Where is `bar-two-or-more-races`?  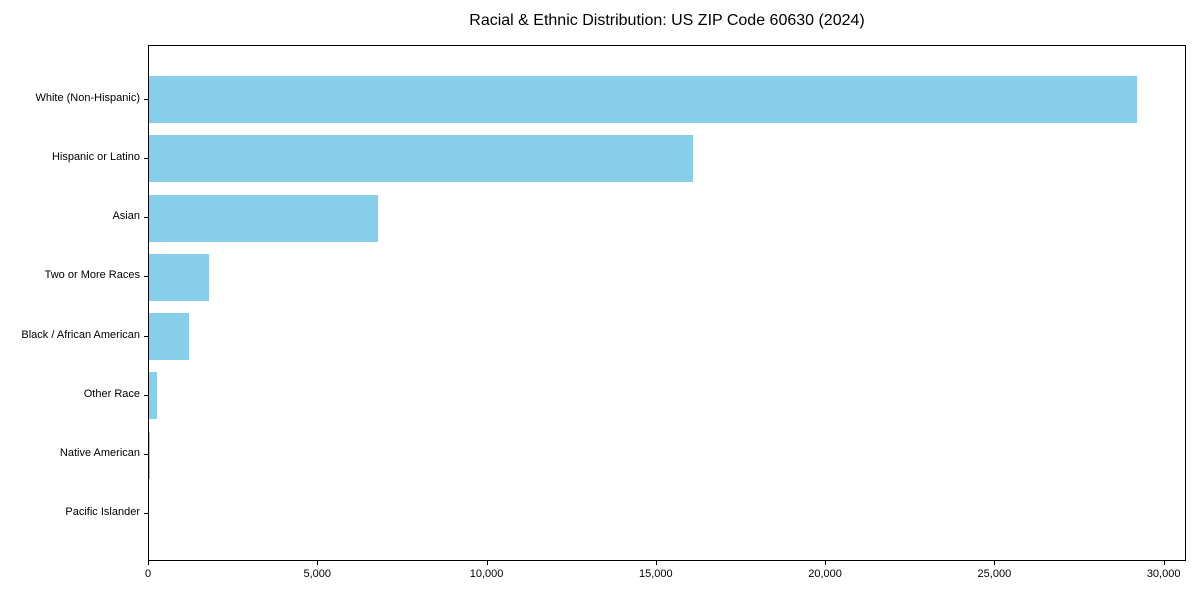
bar-two-or-more-races is located at coordinates (179, 277).